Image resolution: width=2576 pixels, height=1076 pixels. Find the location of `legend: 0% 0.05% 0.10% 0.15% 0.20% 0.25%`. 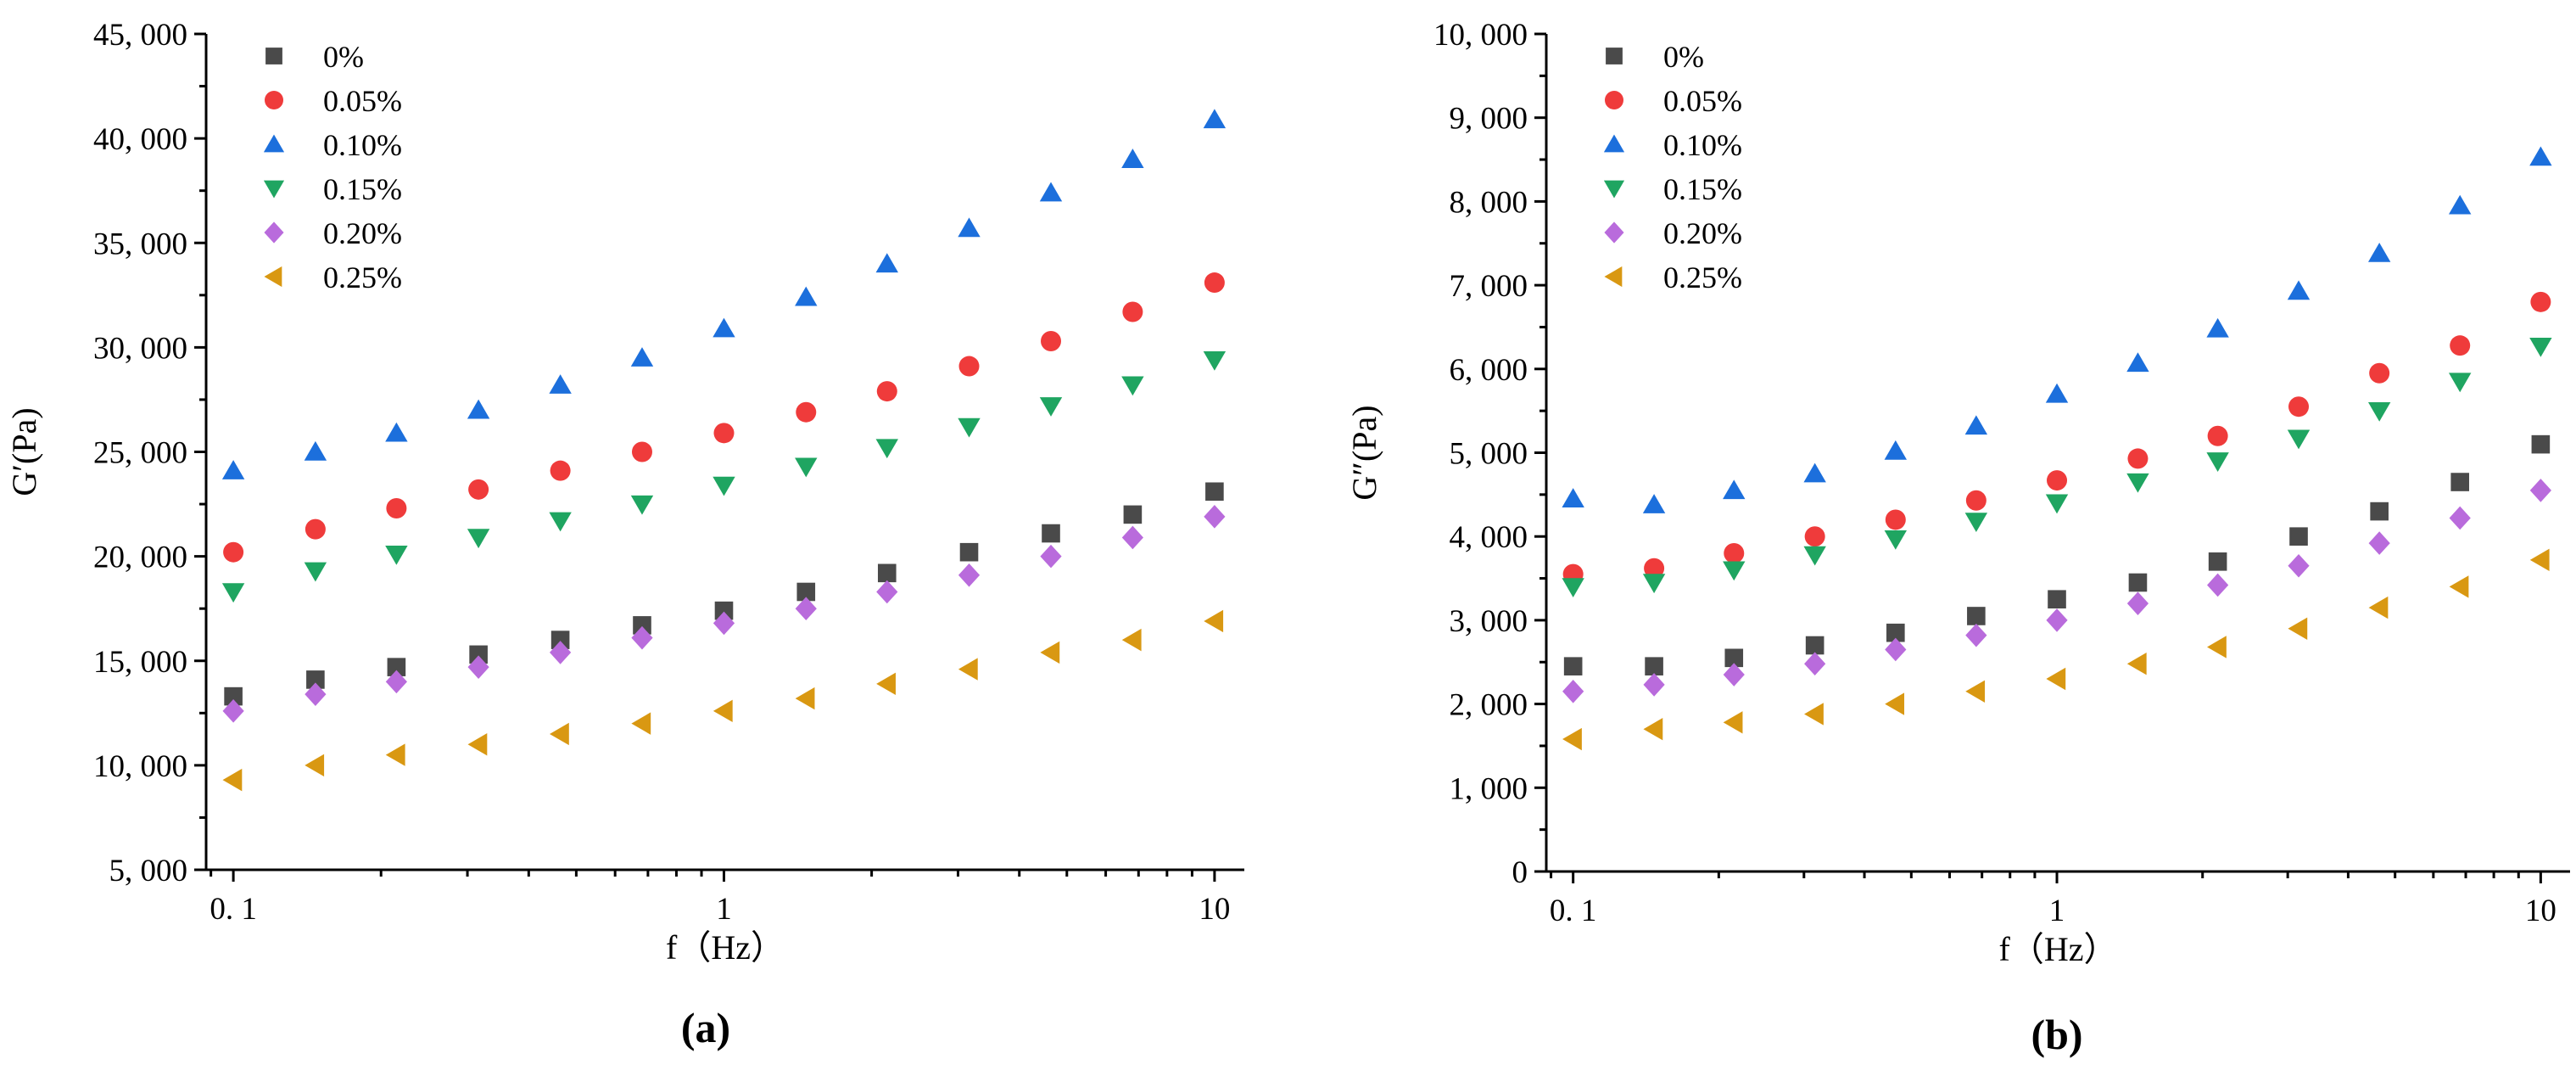

legend: 0% 0.05% 0.10% 0.15% 0.20% 0.25% is located at coordinates (332, 167).